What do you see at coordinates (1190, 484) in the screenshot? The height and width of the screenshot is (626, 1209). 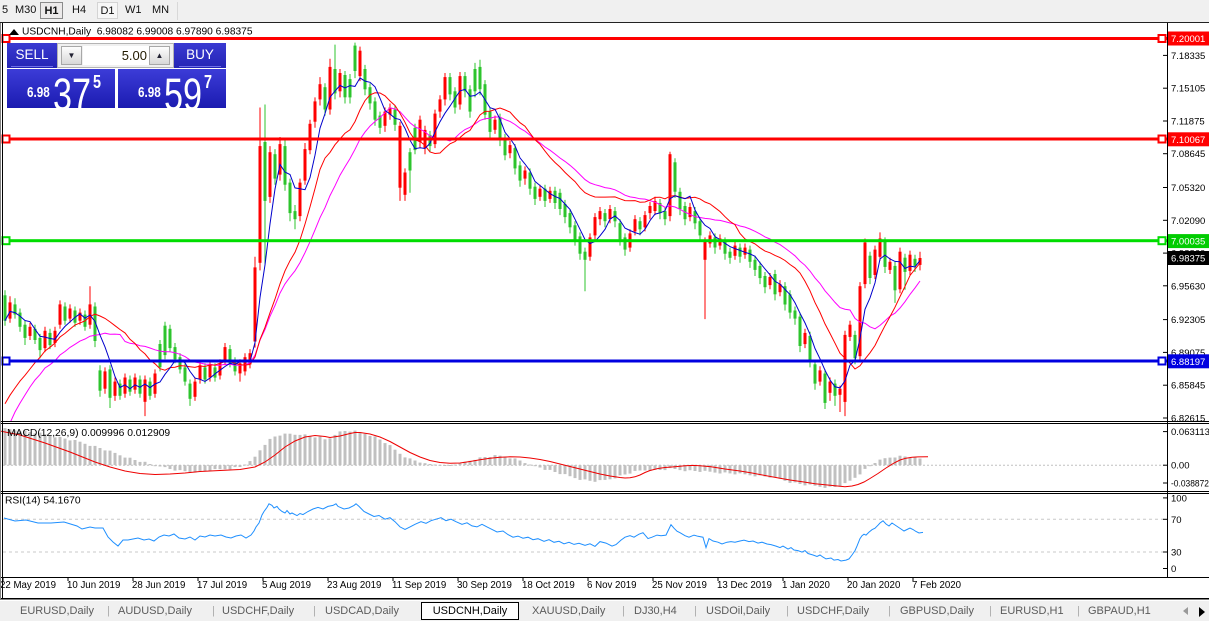 I see `svg-text: -0.038872` at bounding box center [1190, 484].